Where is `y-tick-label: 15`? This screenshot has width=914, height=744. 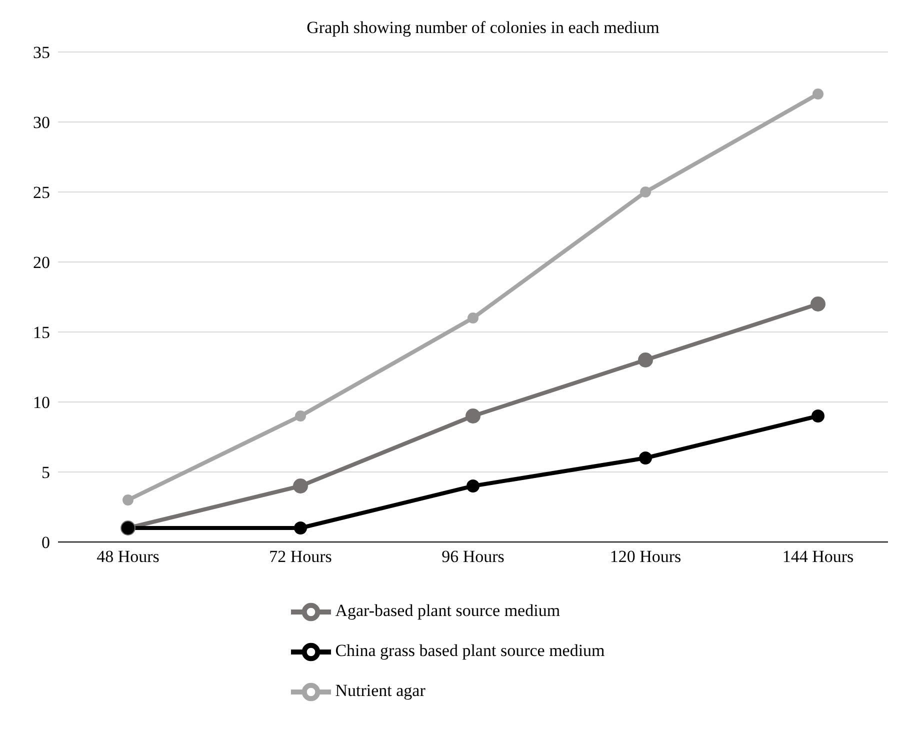
y-tick-label: 15 is located at coordinates (41, 332).